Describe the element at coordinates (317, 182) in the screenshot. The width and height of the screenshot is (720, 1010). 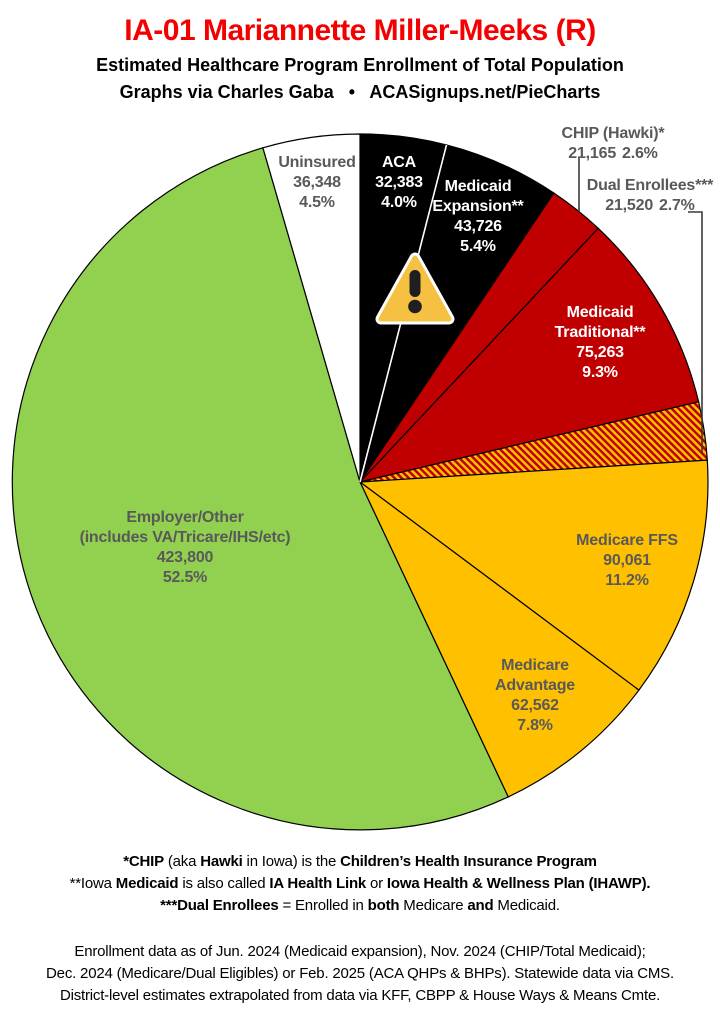
I see `slice-label-uninsured: Uninsured 36,348 4.5%` at that location.